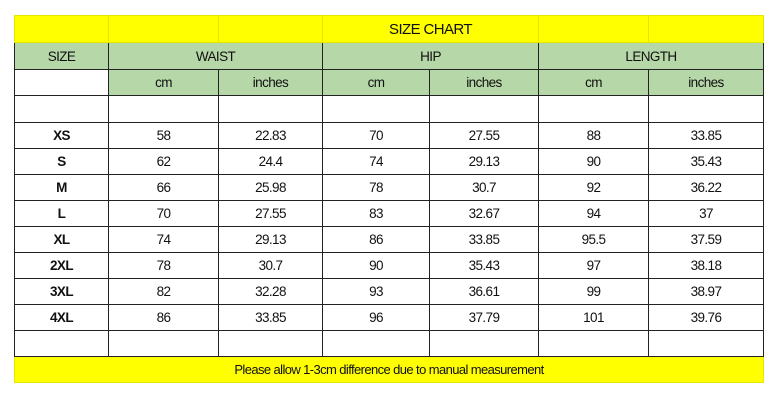 This screenshot has height=400, width=775. What do you see at coordinates (163, 135) in the screenshot?
I see `measurement-cell: 58` at bounding box center [163, 135].